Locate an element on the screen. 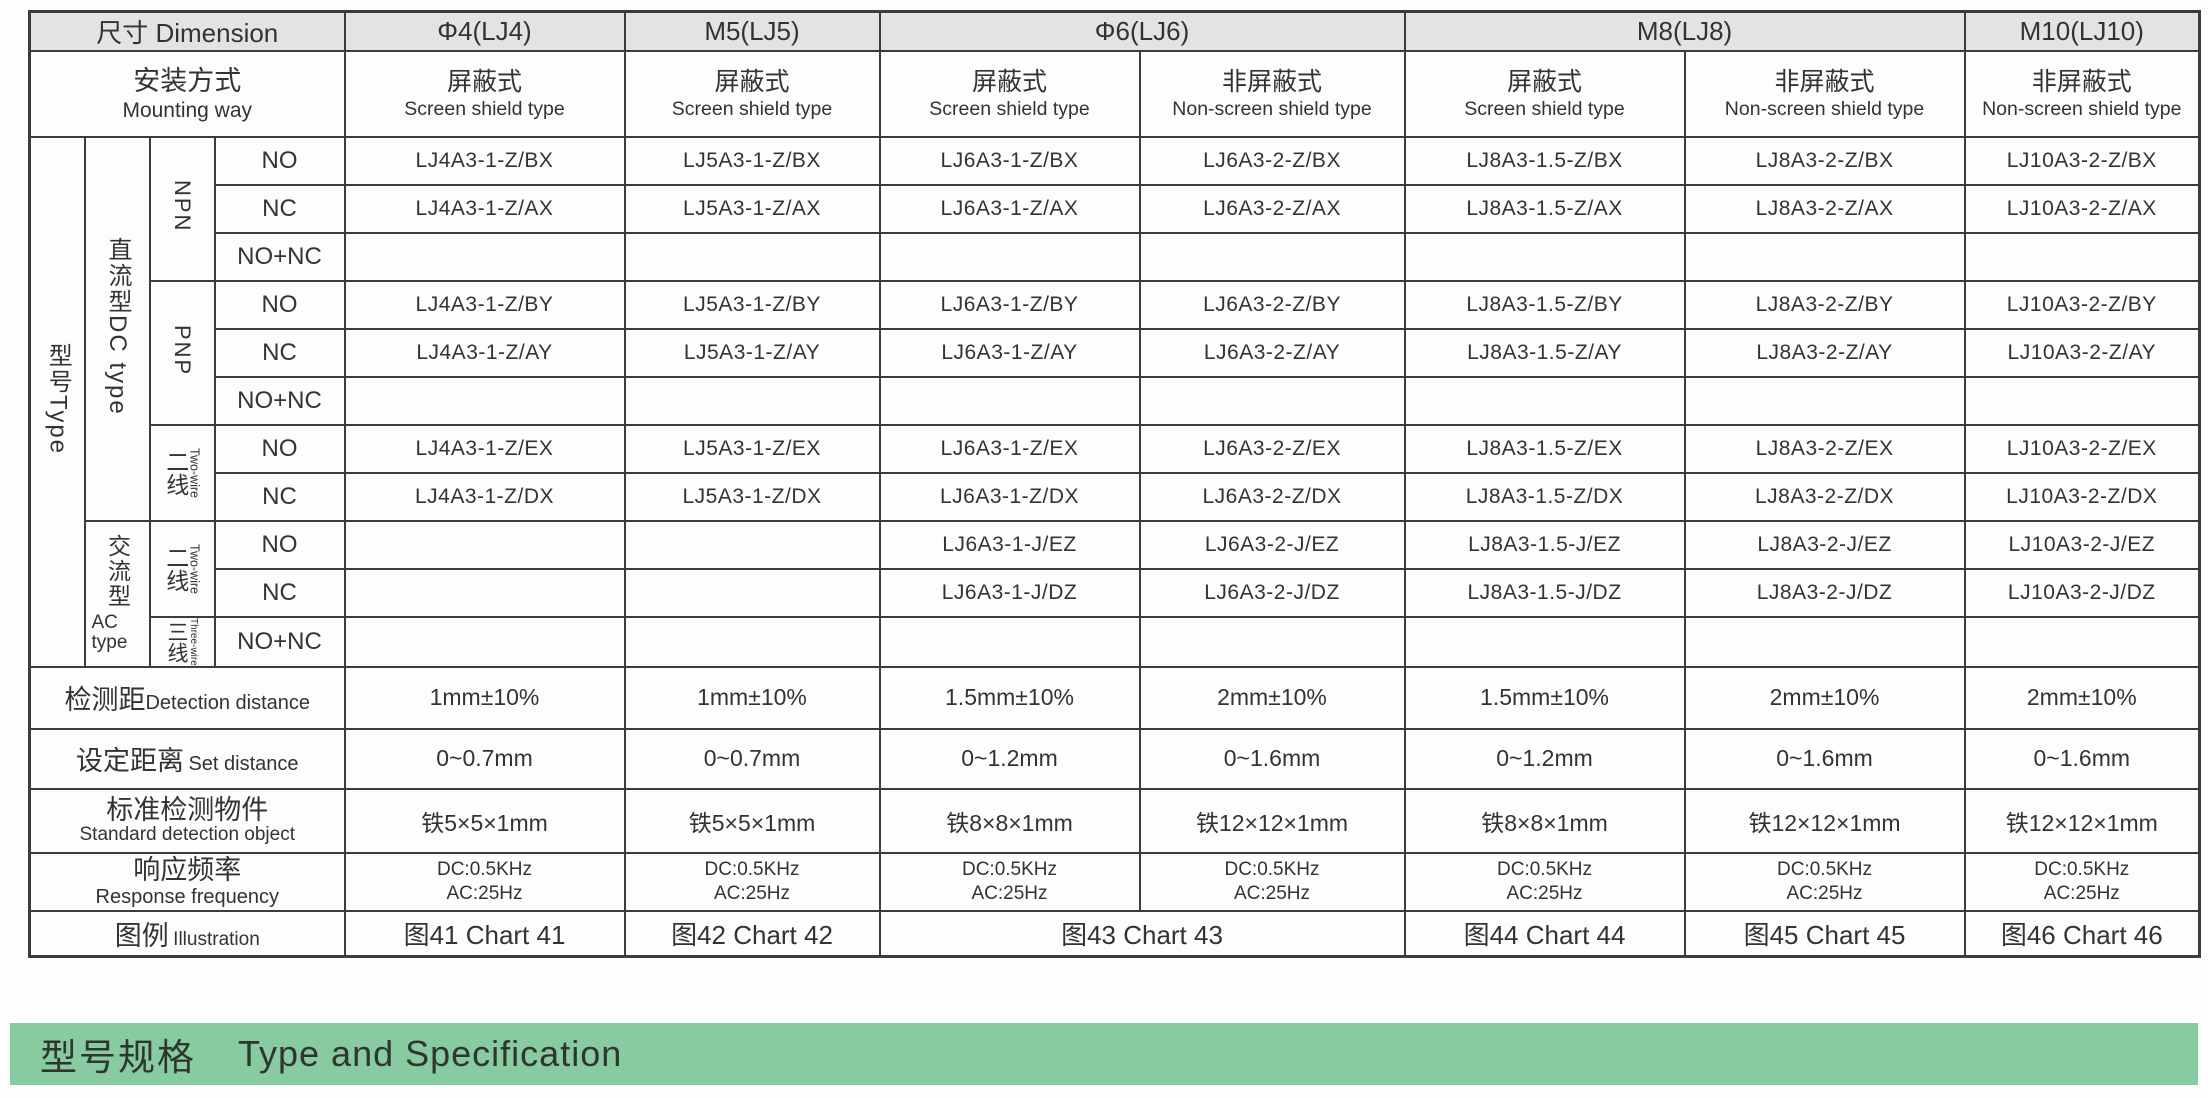 The width and height of the screenshot is (2208, 1098). chart-ref: 图45 Chart 45 is located at coordinates (1824, 935).